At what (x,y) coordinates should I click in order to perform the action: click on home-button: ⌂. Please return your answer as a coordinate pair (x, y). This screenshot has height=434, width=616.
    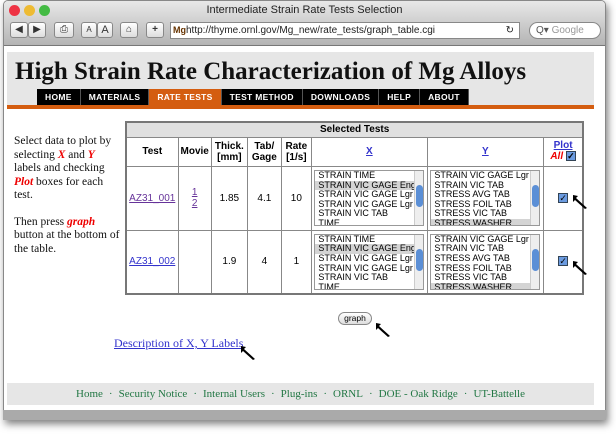
    Looking at the image, I should click on (129, 30).